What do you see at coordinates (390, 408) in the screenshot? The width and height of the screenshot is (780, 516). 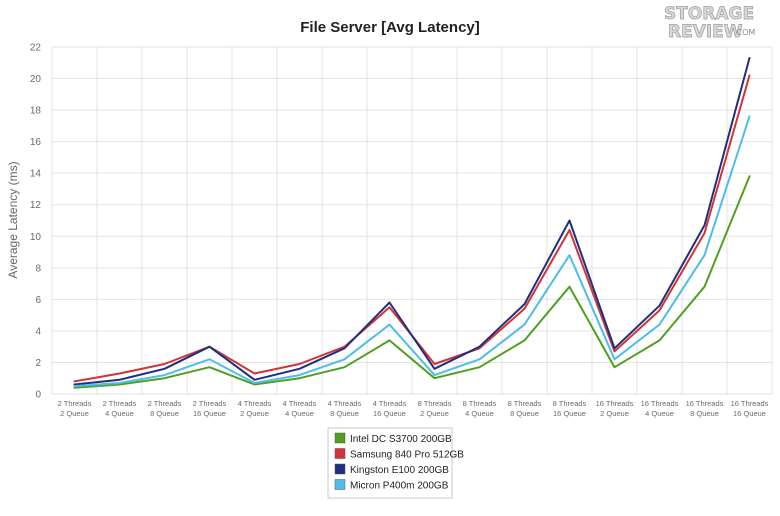 I see `x-tick-label: 4 Threads 16 Queue` at bounding box center [390, 408].